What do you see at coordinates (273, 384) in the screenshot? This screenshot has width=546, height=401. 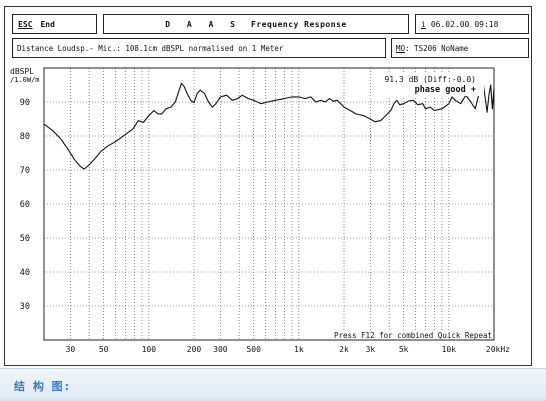 I see `footer-bar: 结 构 图:` at bounding box center [273, 384].